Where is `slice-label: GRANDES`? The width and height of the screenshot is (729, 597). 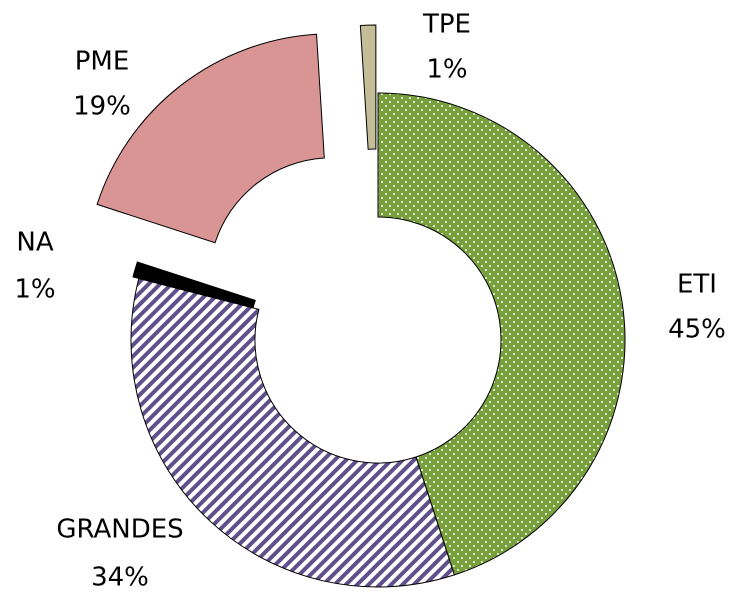 slice-label: GRANDES is located at coordinates (119, 530).